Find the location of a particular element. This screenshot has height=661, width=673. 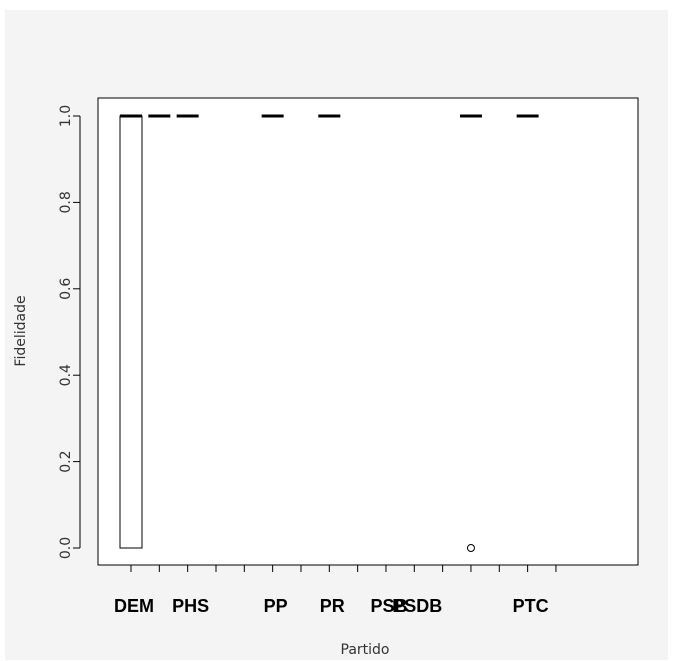

outliers-layer is located at coordinates (470, 548).